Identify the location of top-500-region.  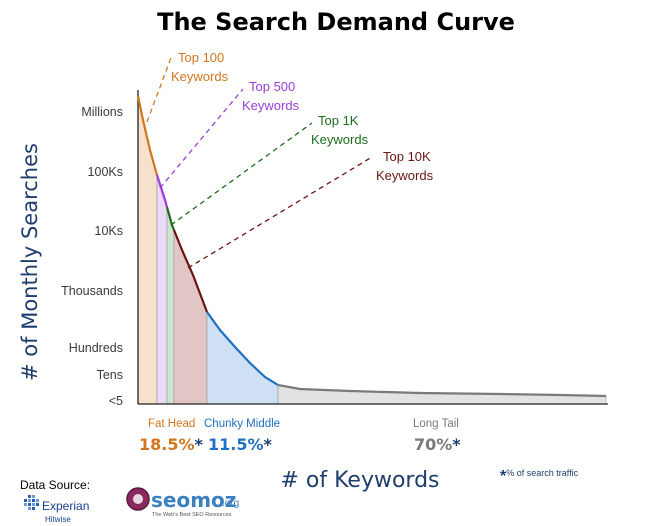
(162, 289).